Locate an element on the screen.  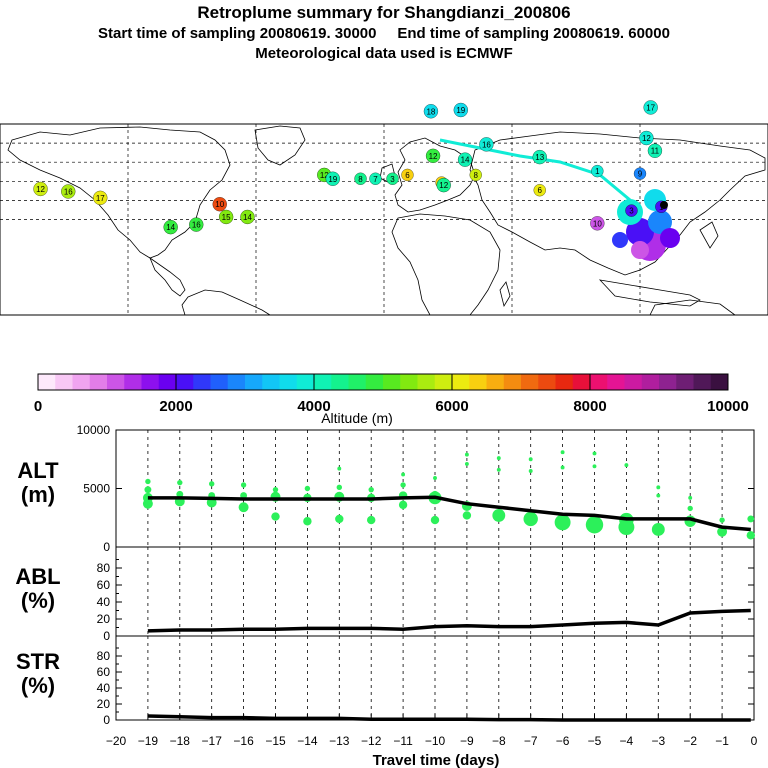
y-tick-label: 20 is located at coordinates (104, 704).